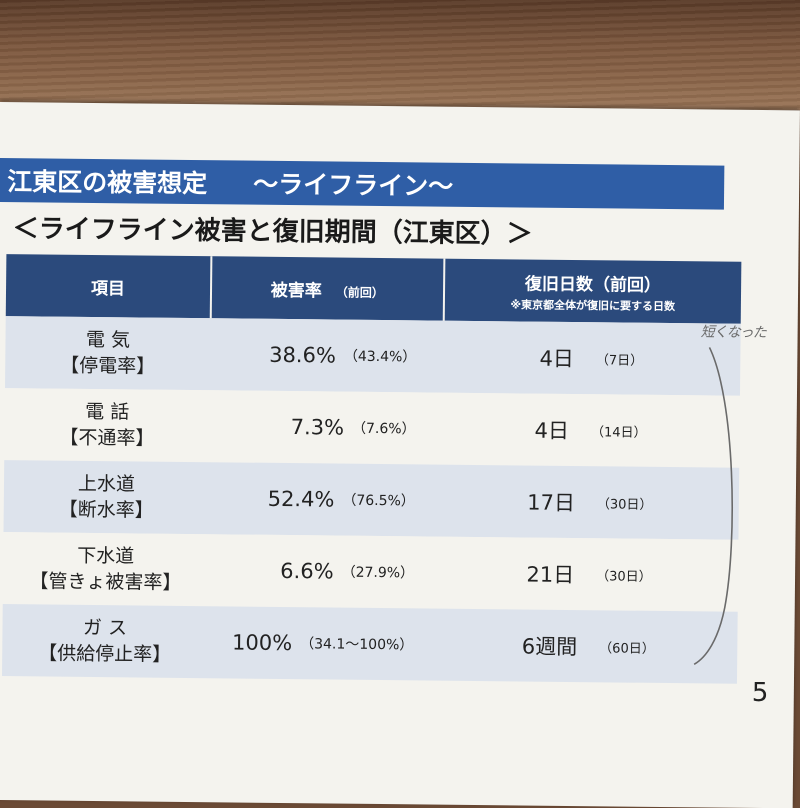 Image resolution: width=800 pixels, height=808 pixels. Describe the element at coordinates (328, 288) in the screenshot. I see `header-rate: 被害率 （前回）` at that location.